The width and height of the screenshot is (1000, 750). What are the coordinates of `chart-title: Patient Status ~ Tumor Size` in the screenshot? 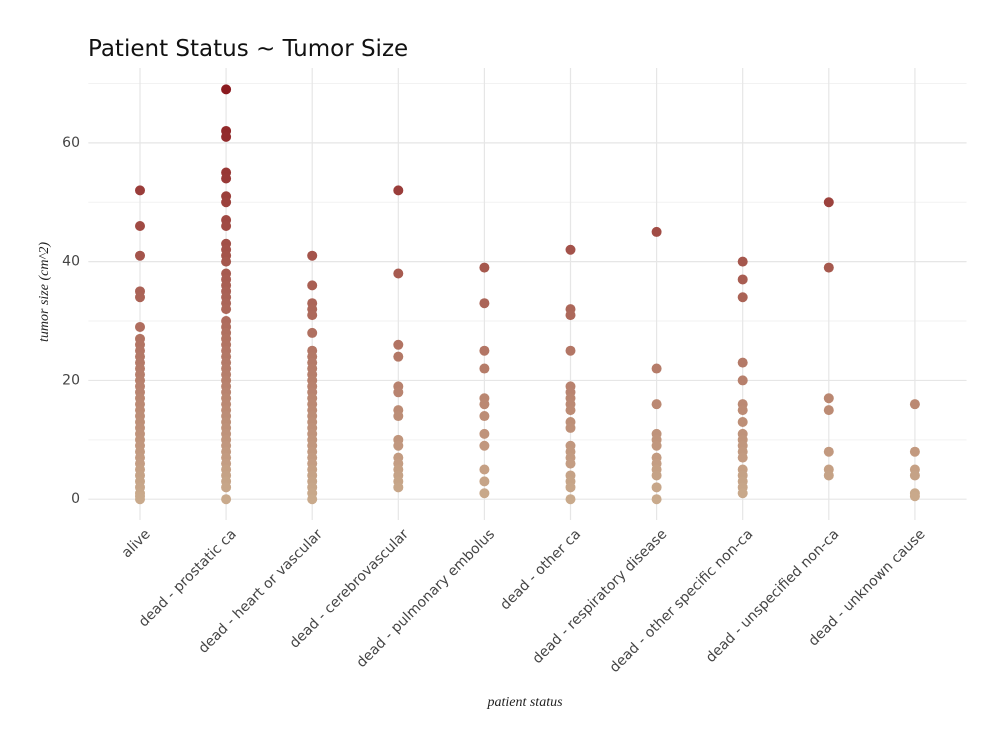 It's located at (248, 49).